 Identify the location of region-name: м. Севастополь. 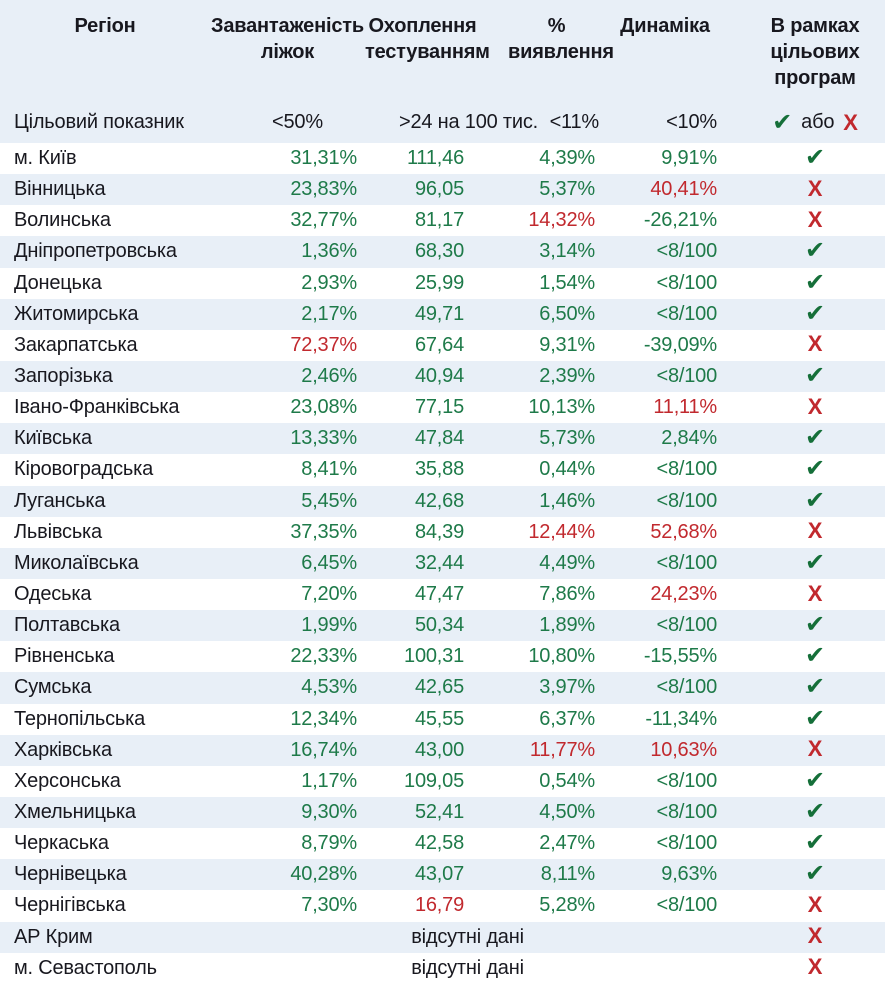
(85, 967).